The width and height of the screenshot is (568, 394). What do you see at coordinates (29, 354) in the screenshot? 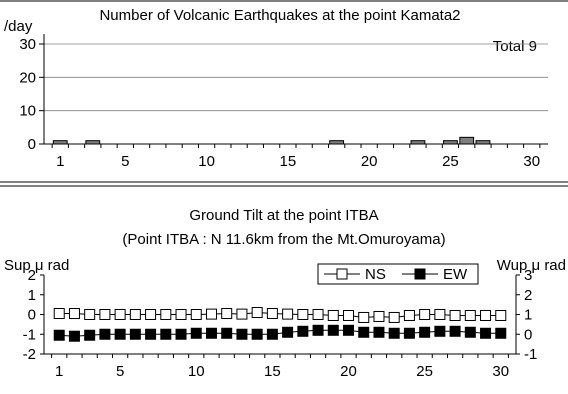
I see `tilt-y-left-tick-label: -2` at bounding box center [29, 354].